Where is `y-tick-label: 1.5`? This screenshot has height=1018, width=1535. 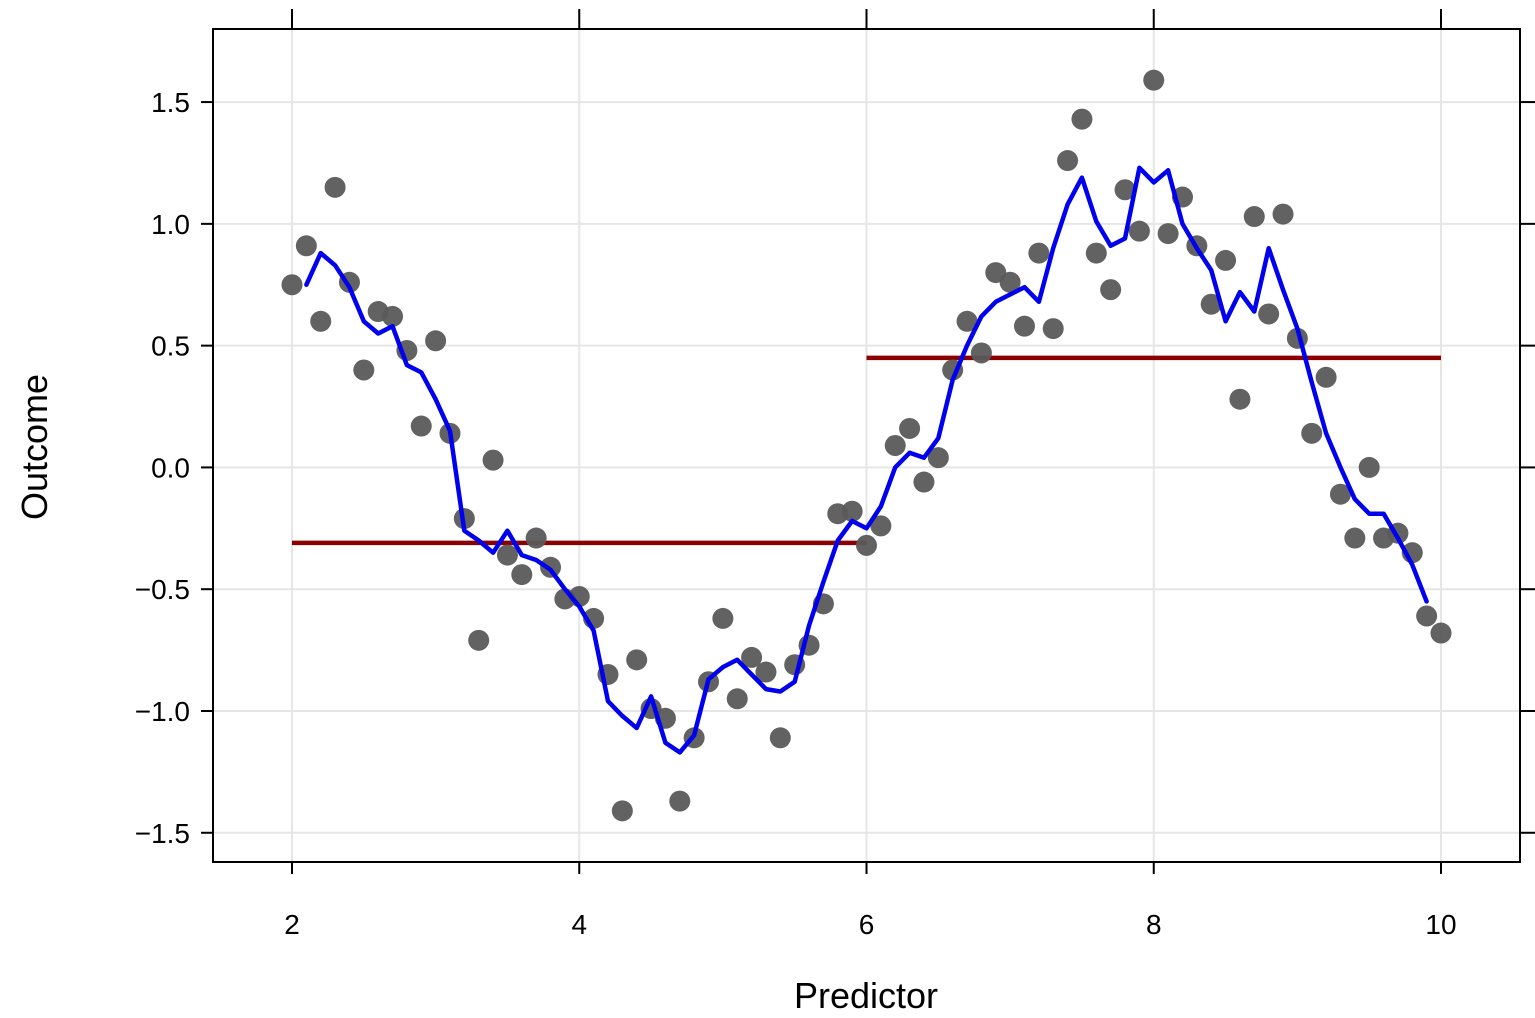
y-tick-label: 1.5 is located at coordinates (170, 102).